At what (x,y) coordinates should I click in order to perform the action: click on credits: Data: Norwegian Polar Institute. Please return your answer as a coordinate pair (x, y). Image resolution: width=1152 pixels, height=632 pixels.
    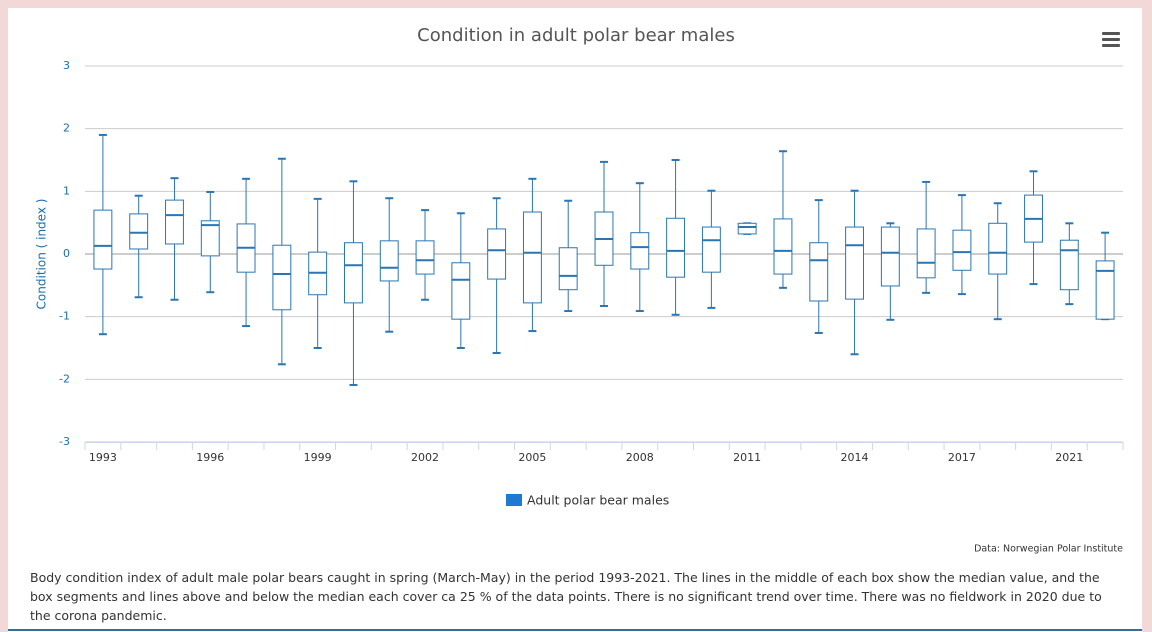
    Looking at the image, I should click on (1048, 549).